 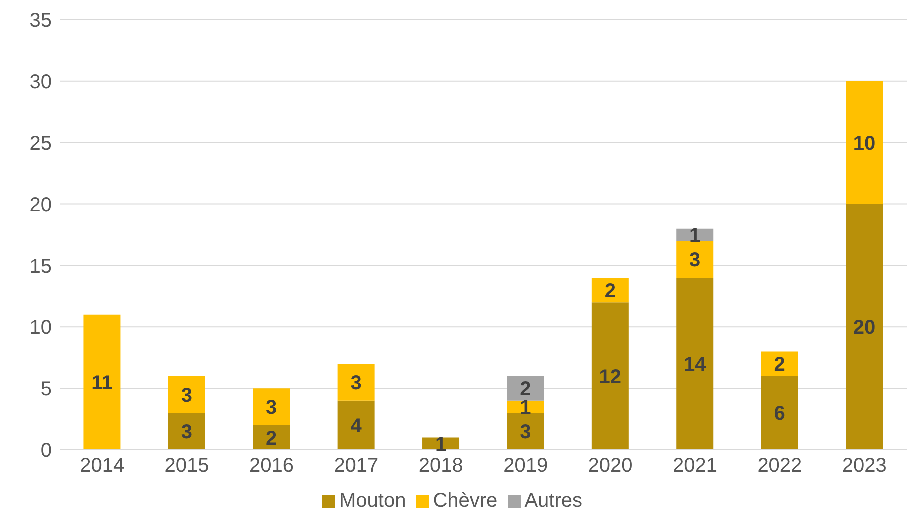 I want to click on y-tick-label: 5, so click(x=46, y=389).